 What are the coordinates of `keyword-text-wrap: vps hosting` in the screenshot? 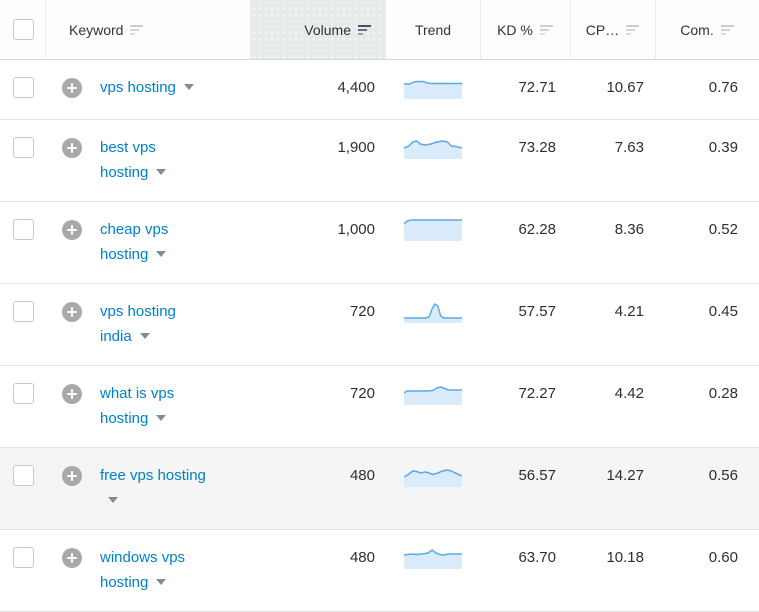 It's located at (147, 87).